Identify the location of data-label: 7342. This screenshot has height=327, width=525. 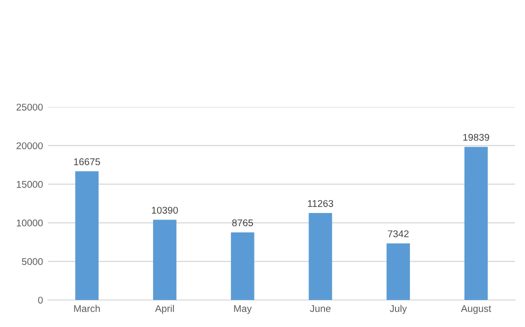
(398, 234).